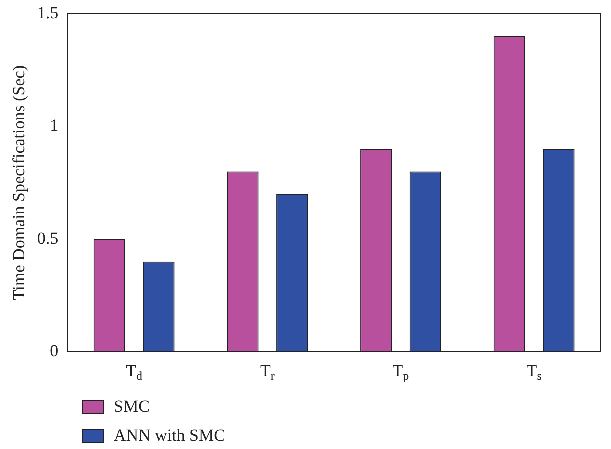  What do you see at coordinates (48, 238) in the screenshot?
I see `y-tick-label: 0.5` at bounding box center [48, 238].